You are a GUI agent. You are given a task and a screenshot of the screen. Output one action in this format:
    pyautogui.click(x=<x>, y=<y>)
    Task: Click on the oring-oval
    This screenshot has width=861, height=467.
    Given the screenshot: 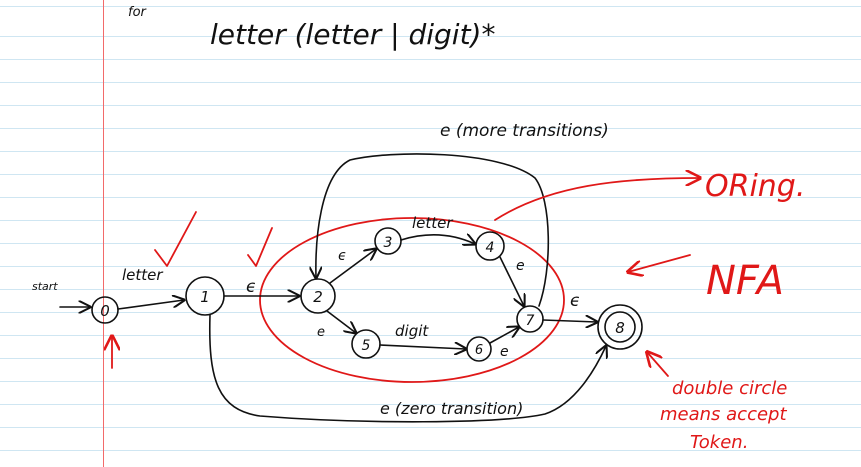 What is the action you would take?
    pyautogui.click(x=412, y=300)
    